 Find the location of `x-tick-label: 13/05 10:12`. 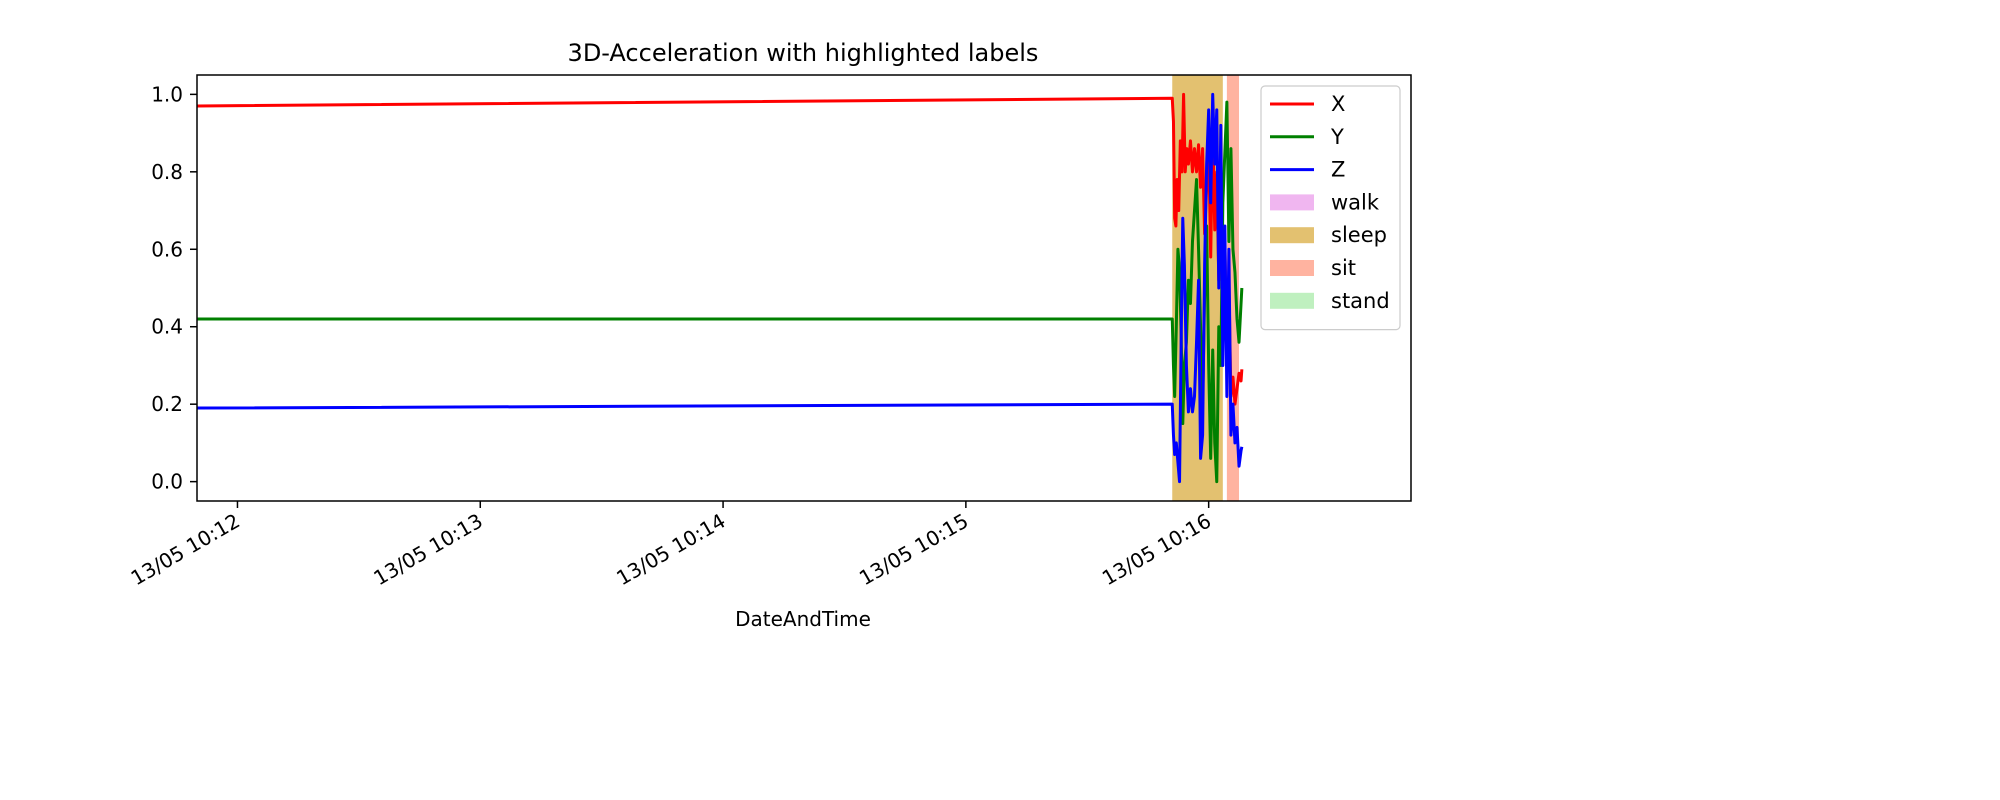

x-tick-label: 13/05 10:12 is located at coordinates (185, 550).